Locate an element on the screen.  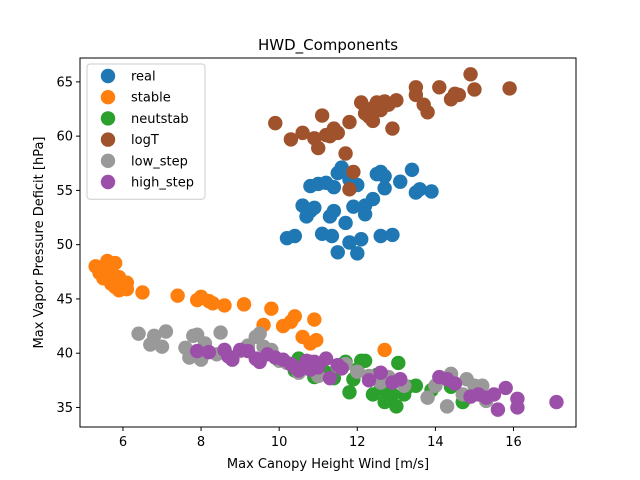
y-tick-label: 50 is located at coordinates (64, 245).